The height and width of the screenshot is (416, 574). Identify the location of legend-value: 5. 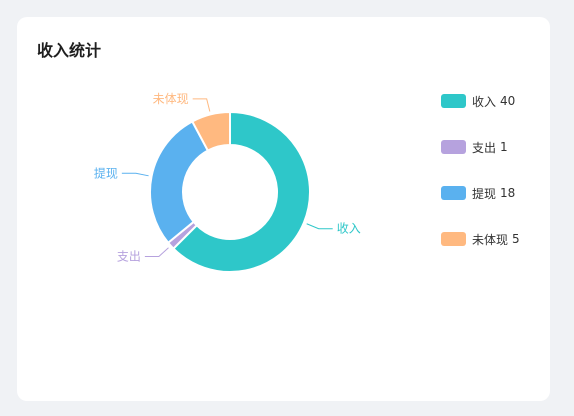
(516, 239).